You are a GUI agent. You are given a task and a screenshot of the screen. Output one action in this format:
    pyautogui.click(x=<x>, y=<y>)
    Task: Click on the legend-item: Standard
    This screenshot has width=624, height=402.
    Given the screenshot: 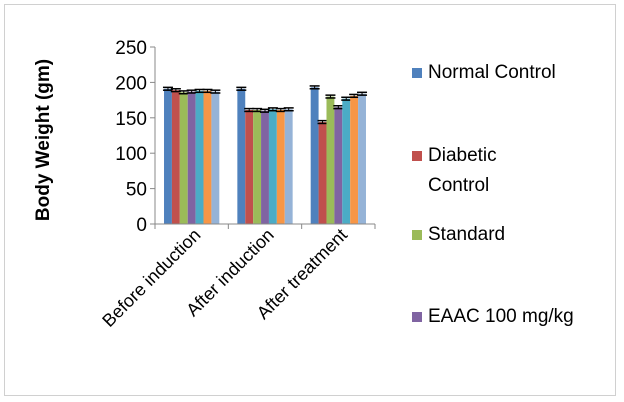 What is the action you would take?
    pyautogui.click(x=458, y=234)
    